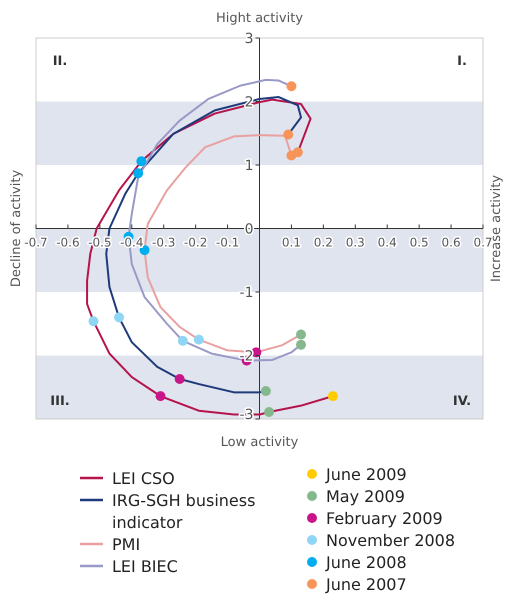  I want to click on text: Hight activity, so click(260, 18).